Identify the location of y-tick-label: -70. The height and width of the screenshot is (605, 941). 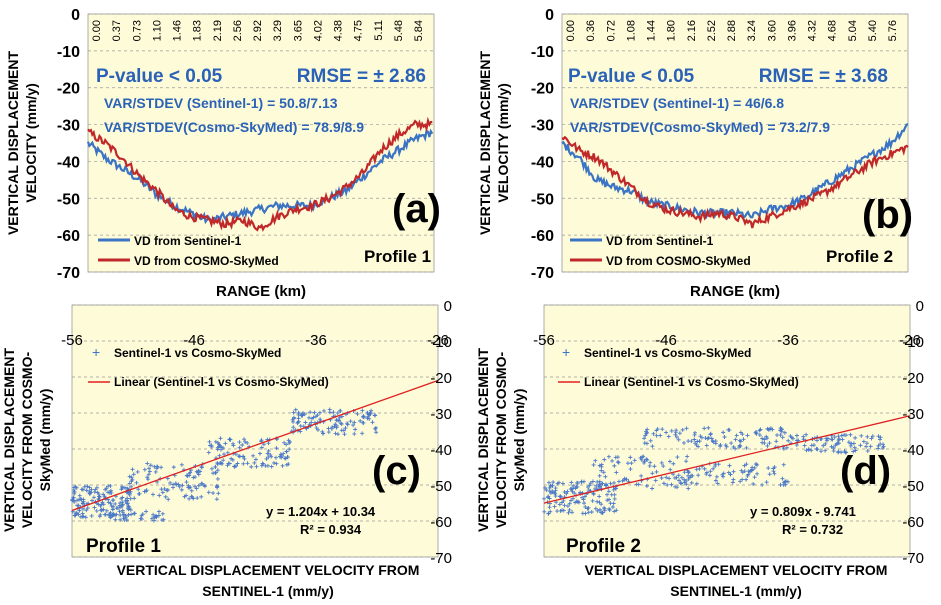
(913, 558).